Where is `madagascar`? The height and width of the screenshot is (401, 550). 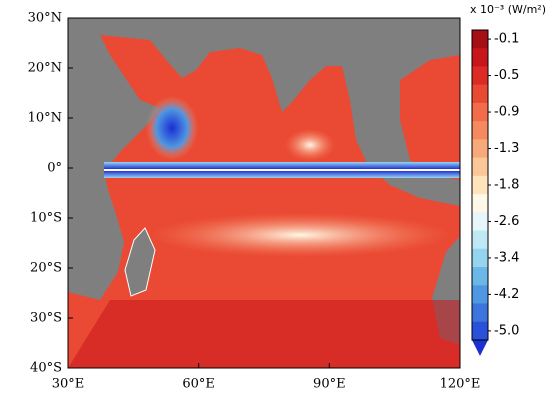
madagascar is located at coordinates (140, 262).